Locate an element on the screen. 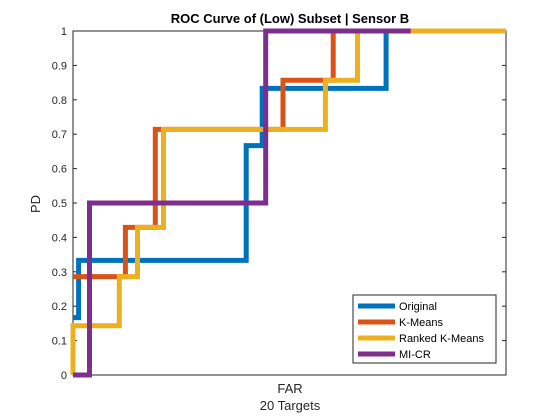 The height and width of the screenshot is (420, 560). chart-title: ROC Curve of (Low) Subset | Sensor B is located at coordinates (290, 18).